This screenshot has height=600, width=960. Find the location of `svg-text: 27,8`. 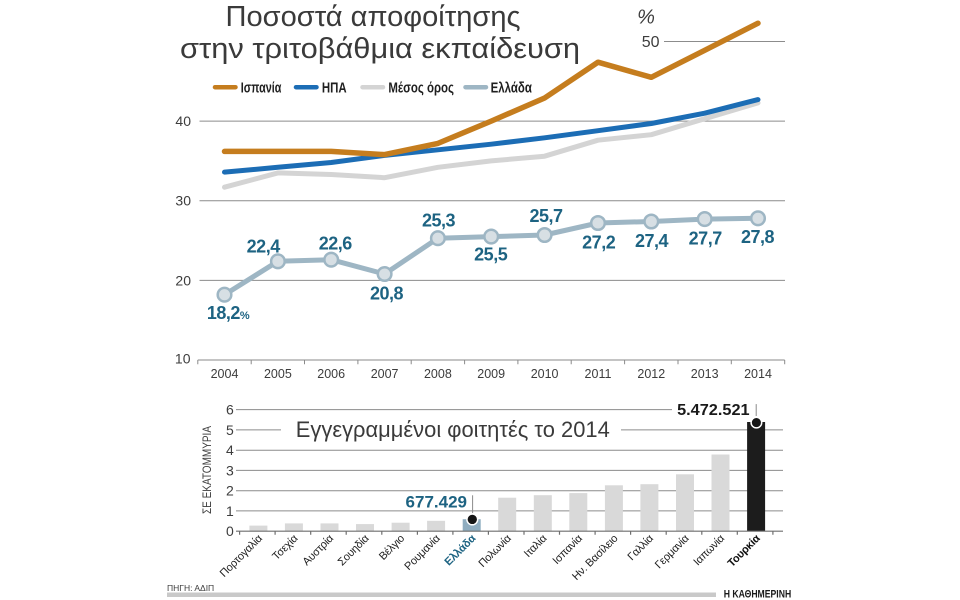

svg-text: 27,8 is located at coordinates (758, 237).